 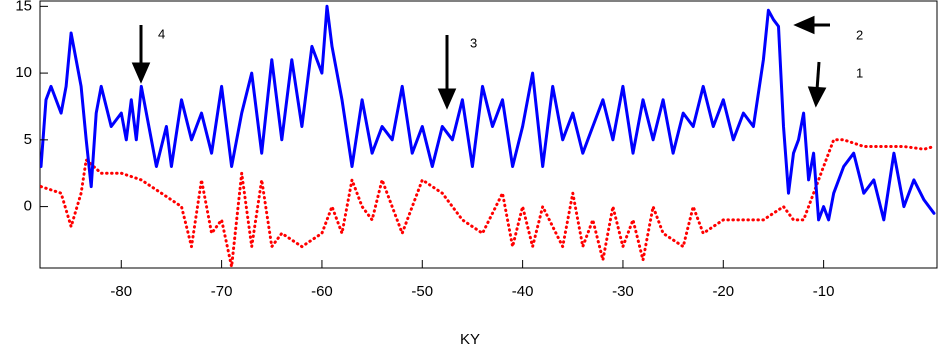 What do you see at coordinates (859, 34) in the screenshot?
I see `annotation: 2` at bounding box center [859, 34].